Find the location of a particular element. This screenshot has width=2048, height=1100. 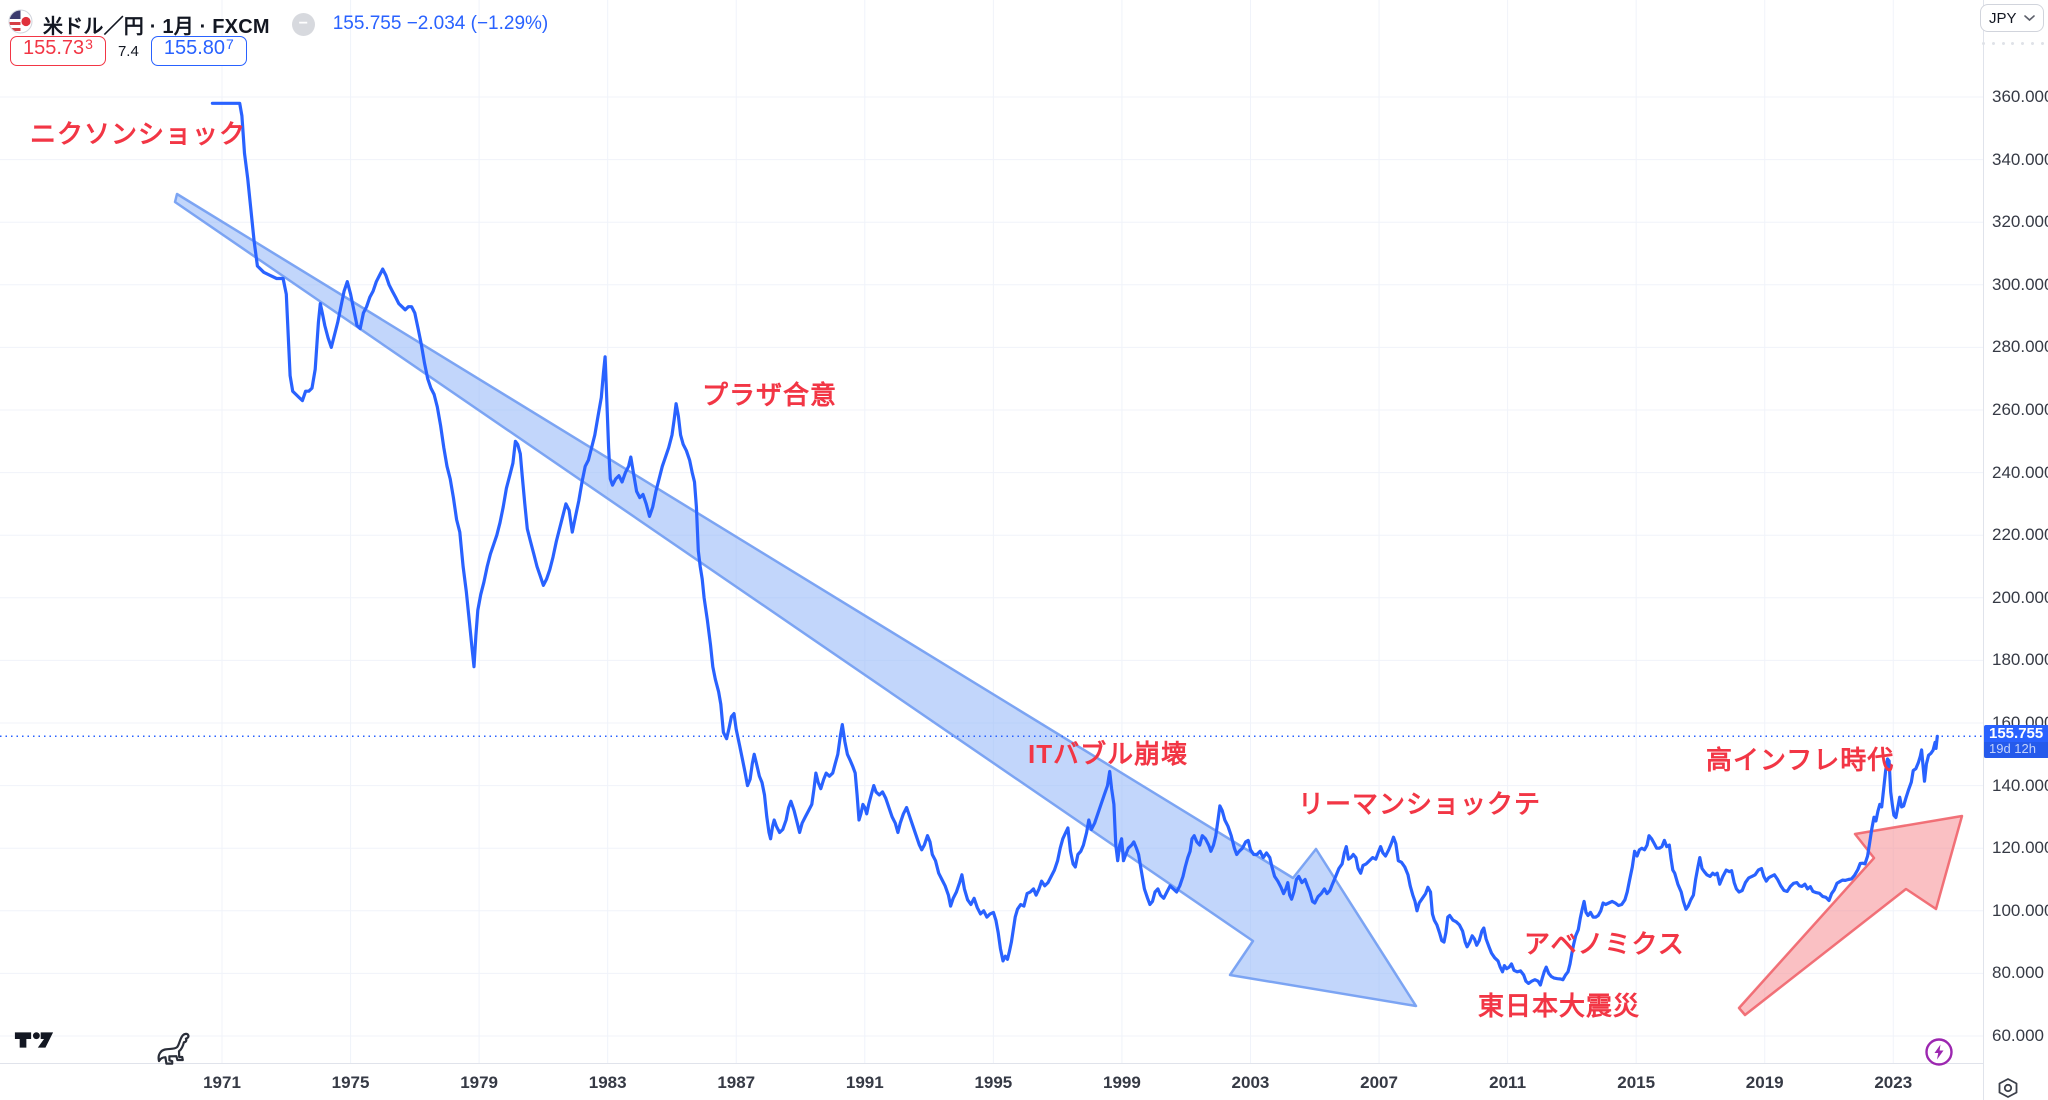

time-axis-label: 1975 is located at coordinates (350, 1082).